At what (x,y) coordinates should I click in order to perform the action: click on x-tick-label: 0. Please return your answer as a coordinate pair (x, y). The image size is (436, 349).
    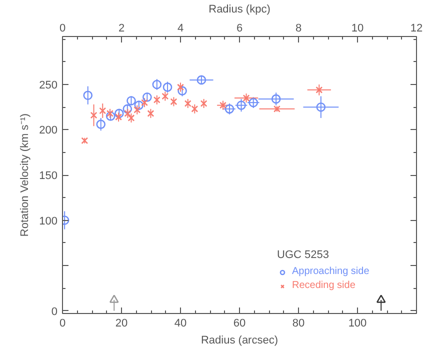
    Looking at the image, I should click on (62, 324).